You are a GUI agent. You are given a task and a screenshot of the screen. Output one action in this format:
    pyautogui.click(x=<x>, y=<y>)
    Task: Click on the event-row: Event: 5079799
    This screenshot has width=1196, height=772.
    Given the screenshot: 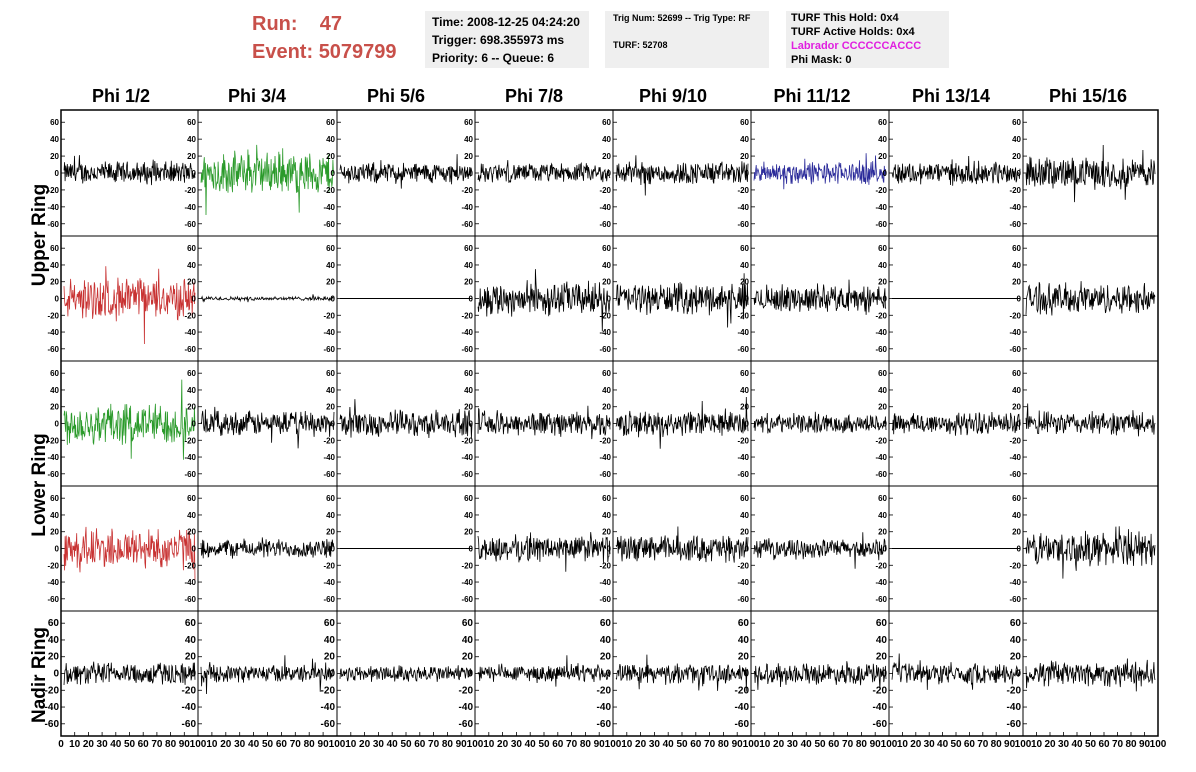 What is the action you would take?
    pyautogui.click(x=324, y=52)
    